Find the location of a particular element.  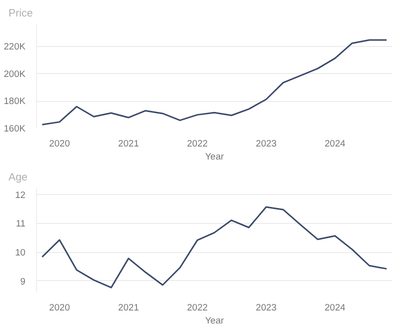

y-tick-label: 12 is located at coordinates (20, 195).